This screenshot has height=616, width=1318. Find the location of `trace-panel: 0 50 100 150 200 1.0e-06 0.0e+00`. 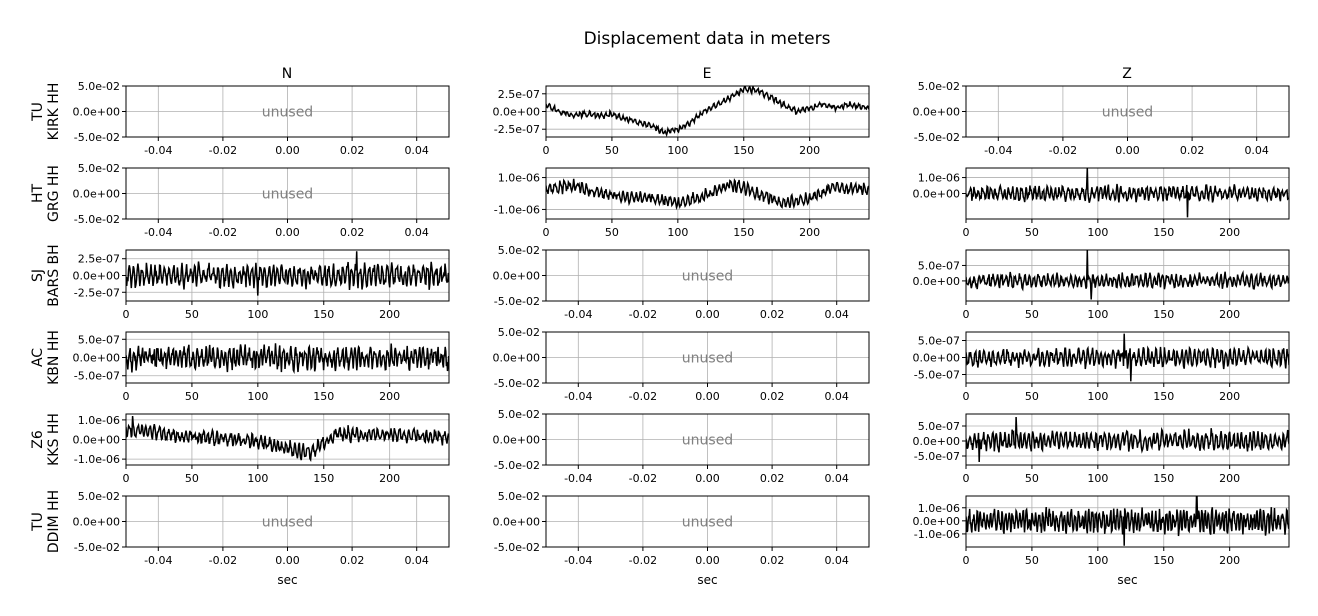

trace-panel: 0 50 100 150 200 1.0e-06 0.0e+00 is located at coordinates (1101, 203).